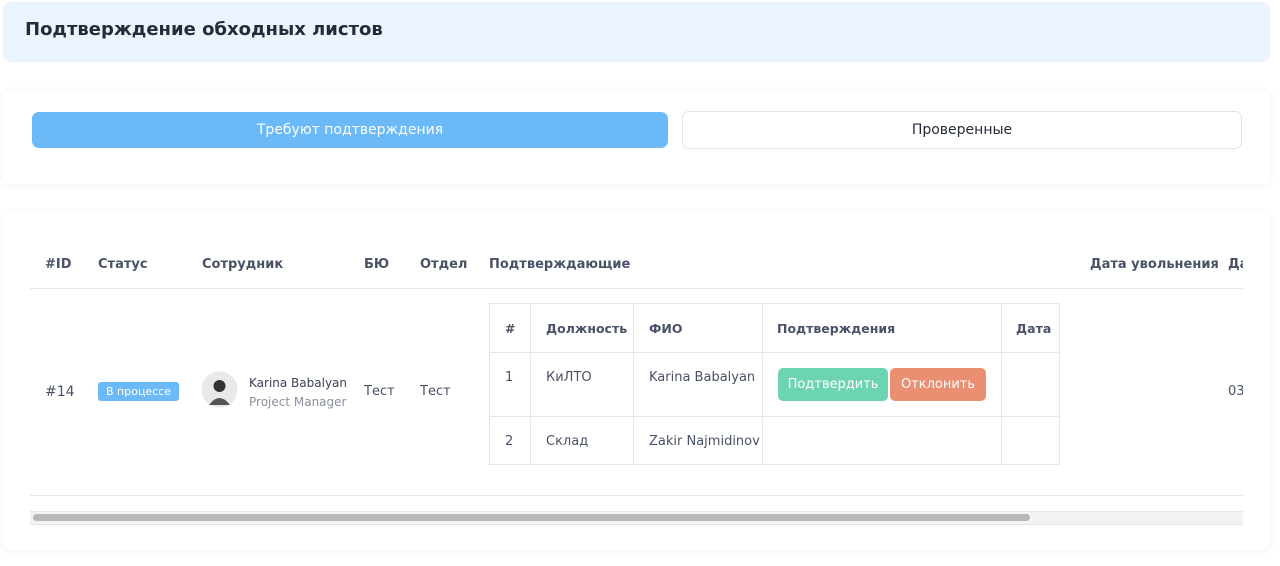 The image size is (1280, 566). What do you see at coordinates (962, 130) in the screenshot?
I see `tab: Проверенные` at bounding box center [962, 130].